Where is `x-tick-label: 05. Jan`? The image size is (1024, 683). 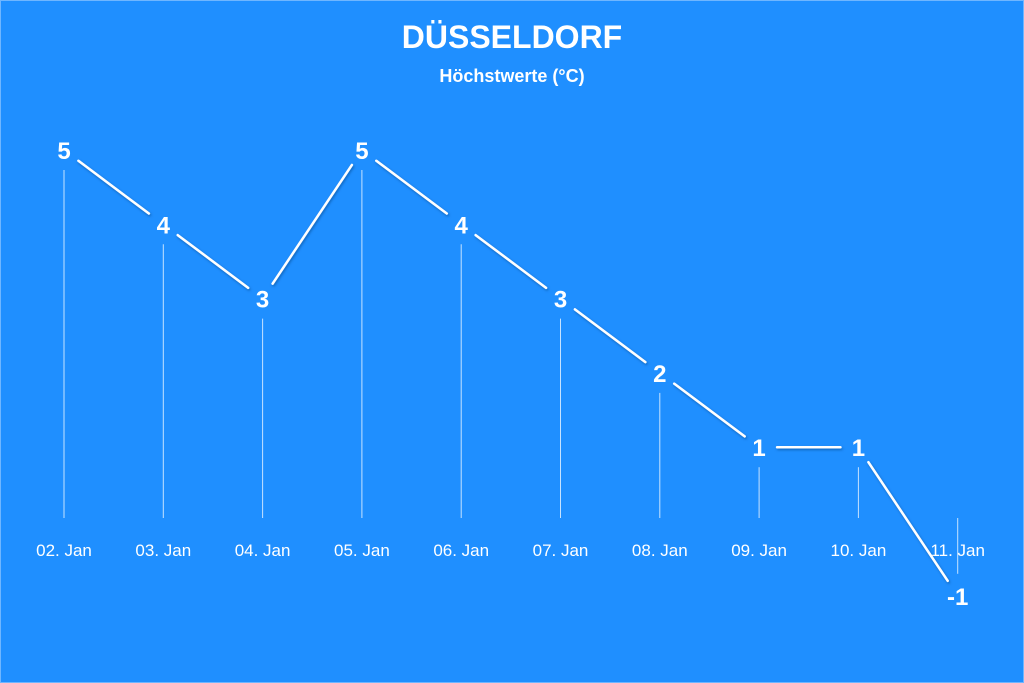
x-tick-label: 05. Jan is located at coordinates (362, 550).